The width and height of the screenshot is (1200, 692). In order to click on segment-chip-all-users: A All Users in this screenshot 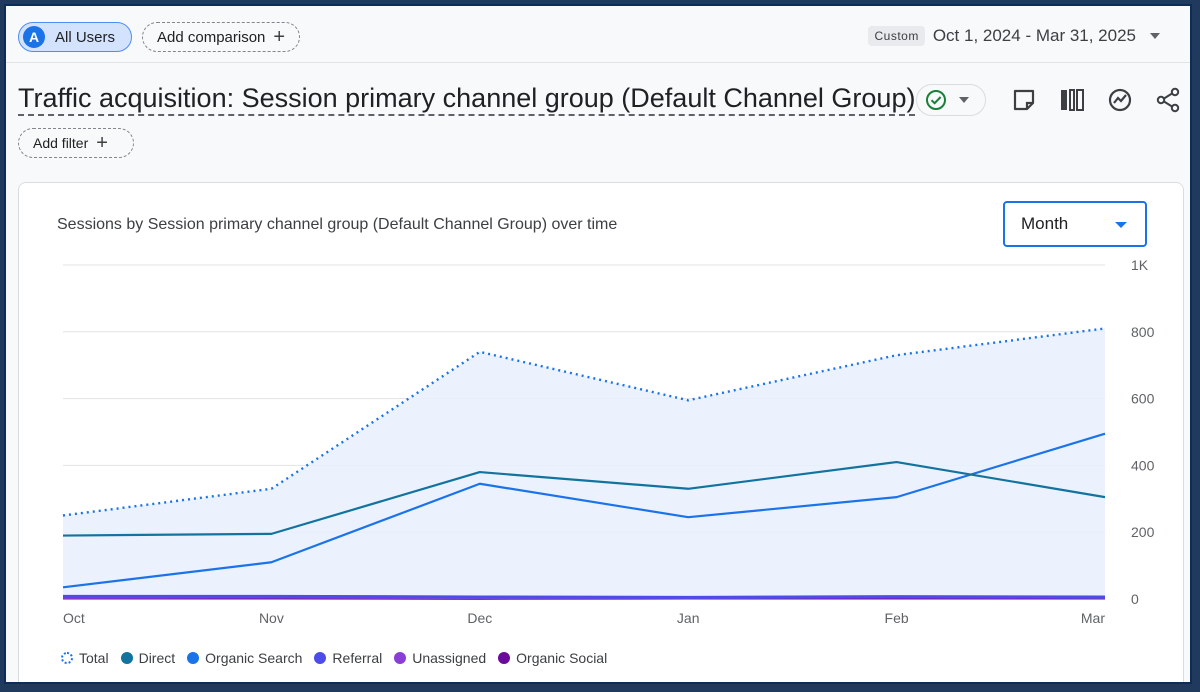, I will do `click(75, 37)`.